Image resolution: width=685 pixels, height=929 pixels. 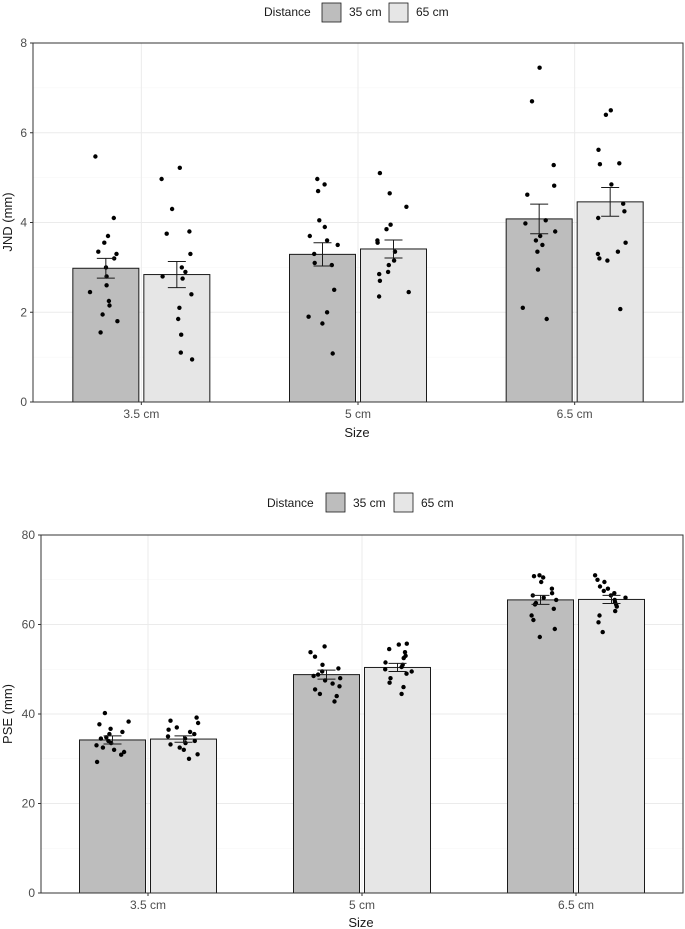 I want to click on pse-legend-key-65cm, so click(x=403, y=502).